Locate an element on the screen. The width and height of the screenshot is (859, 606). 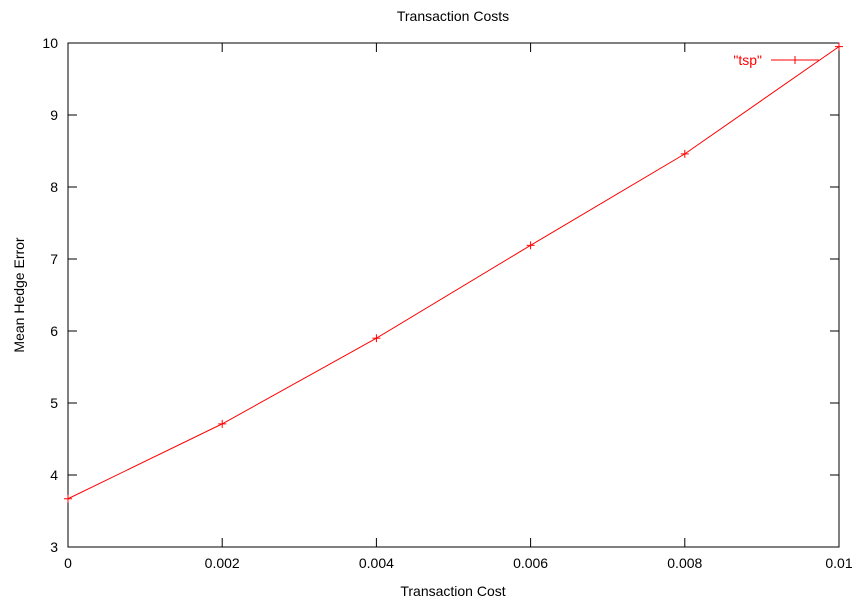
x-tick-label: 0.01 is located at coordinates (838, 563).